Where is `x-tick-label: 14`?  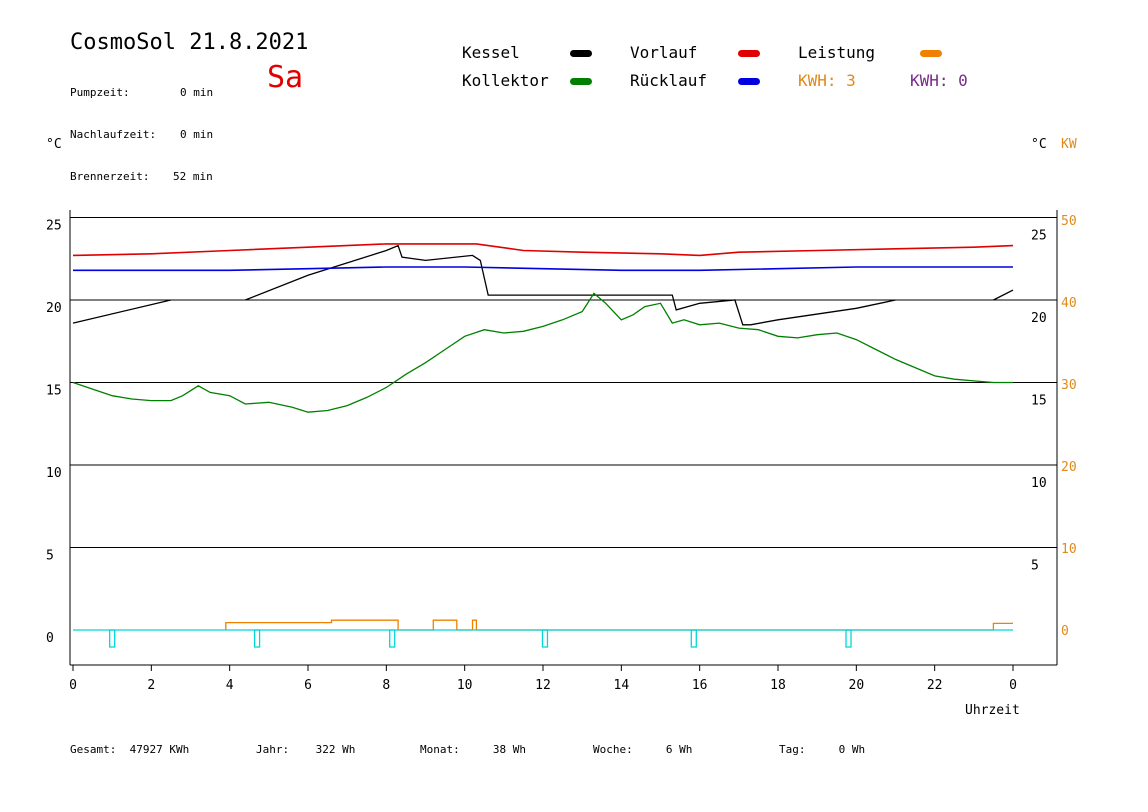
x-tick-label: 14 is located at coordinates (622, 685).